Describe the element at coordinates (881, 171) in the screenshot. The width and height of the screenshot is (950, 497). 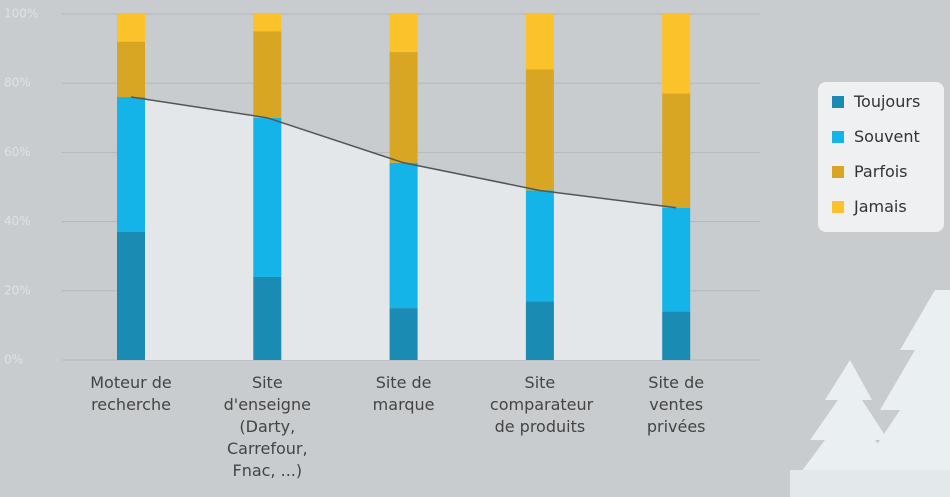
I see `legend-label: Parfois` at that location.